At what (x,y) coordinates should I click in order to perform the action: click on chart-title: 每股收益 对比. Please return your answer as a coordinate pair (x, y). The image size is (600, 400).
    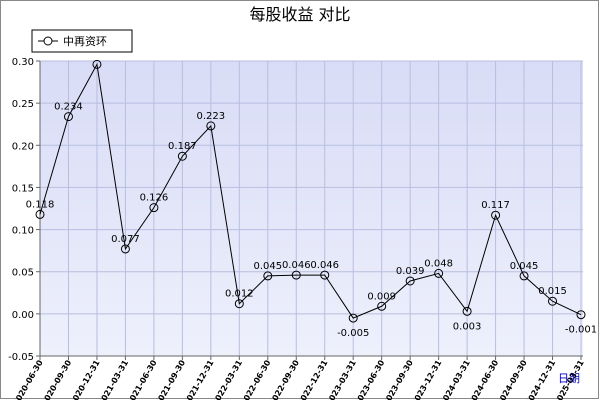
    Looking at the image, I should click on (299, 14).